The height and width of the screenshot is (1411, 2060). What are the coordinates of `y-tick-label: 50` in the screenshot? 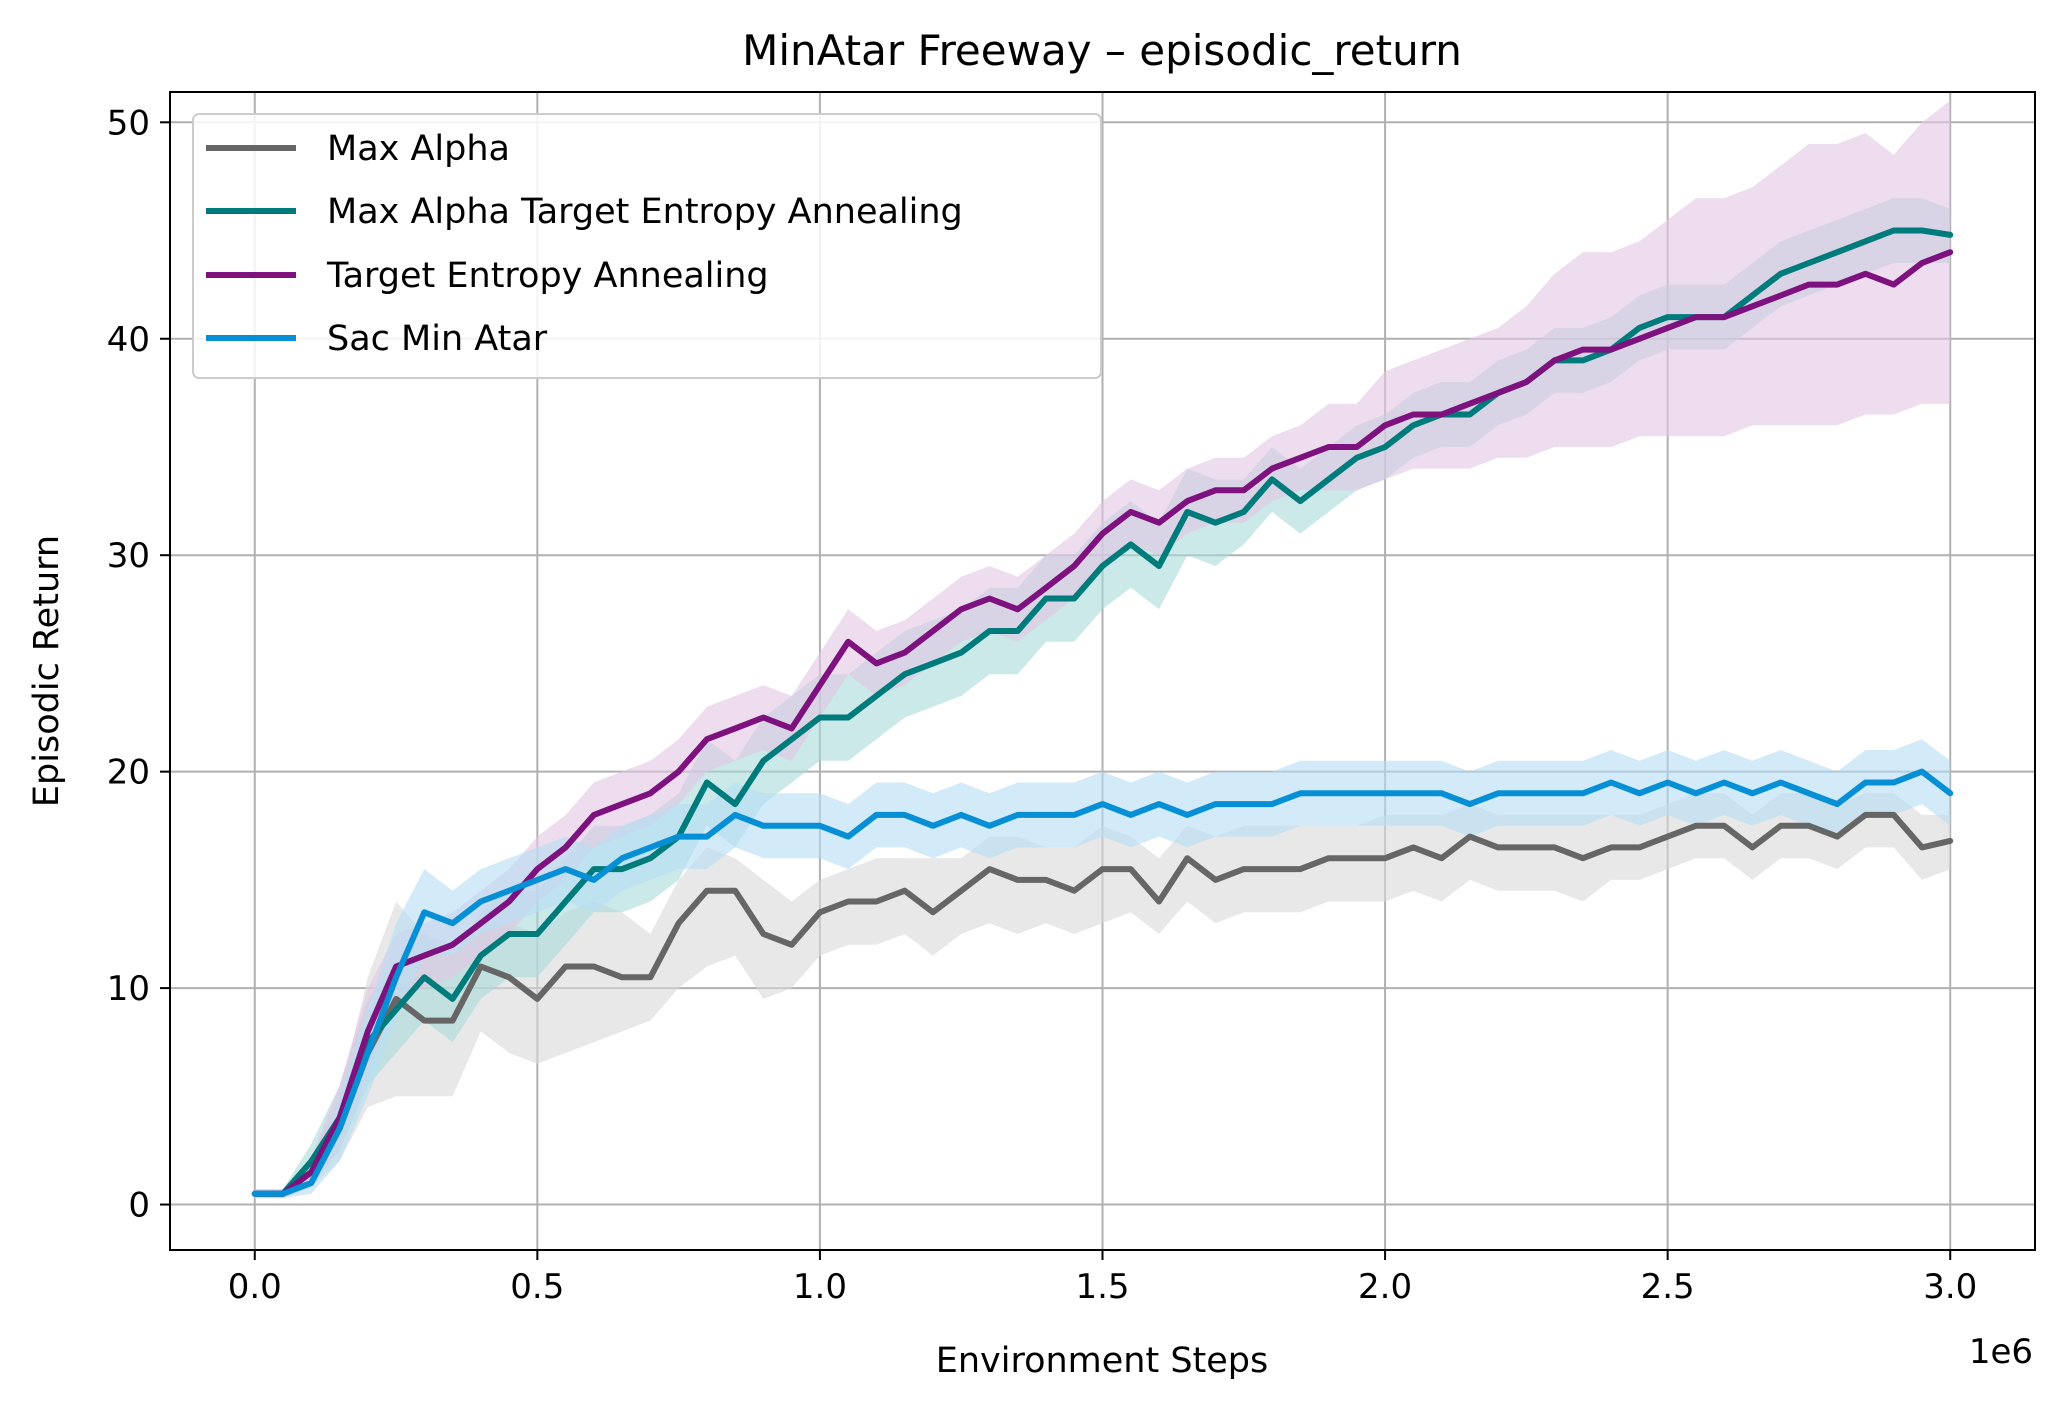 It's located at (128, 123).